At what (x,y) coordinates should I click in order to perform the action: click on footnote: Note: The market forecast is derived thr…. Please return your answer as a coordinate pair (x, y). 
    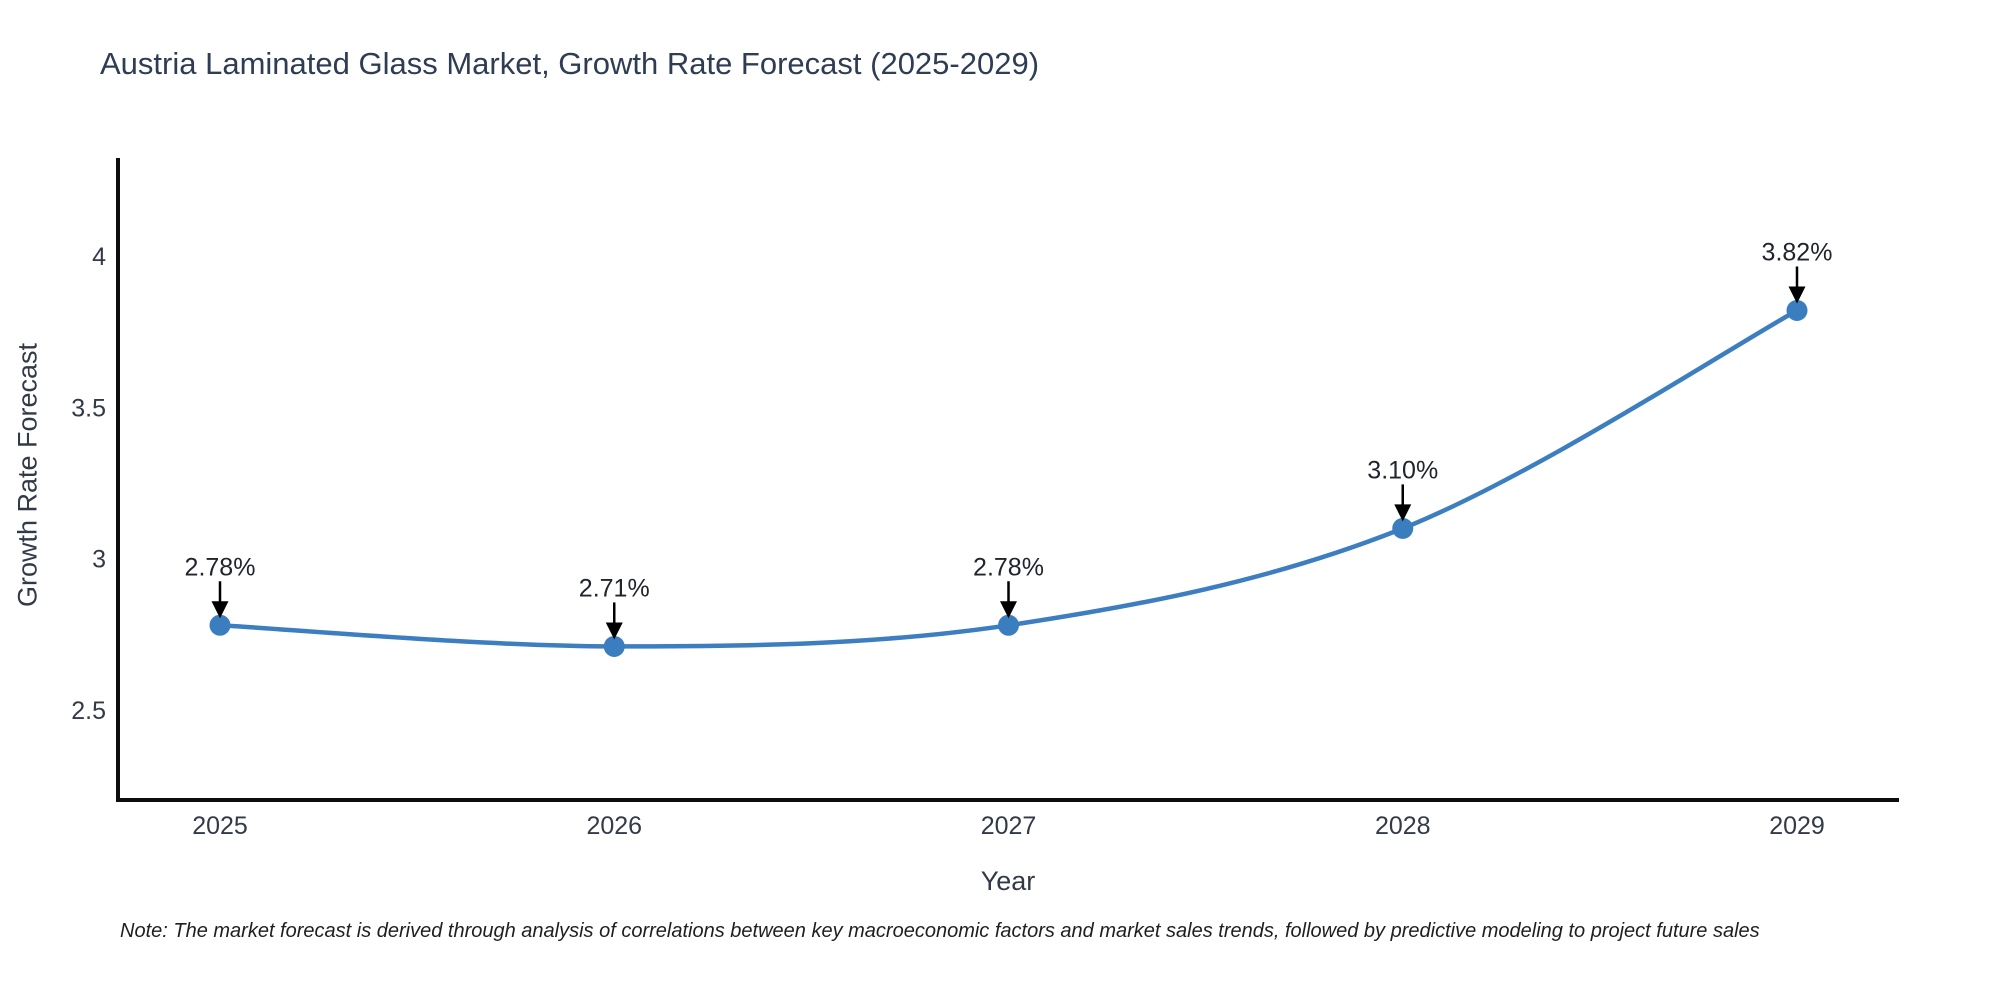
    Looking at the image, I should click on (940, 931).